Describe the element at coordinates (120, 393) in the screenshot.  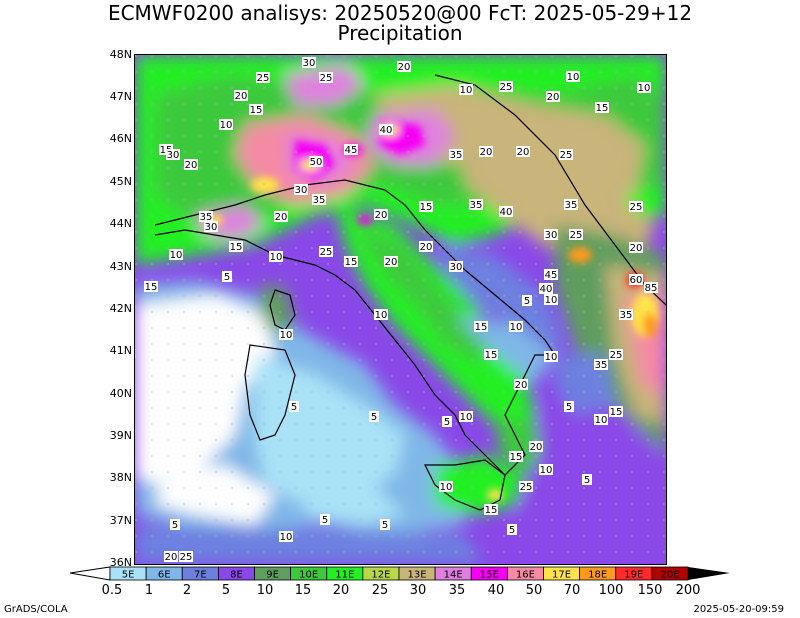
I see `lat-tick: 40N` at that location.